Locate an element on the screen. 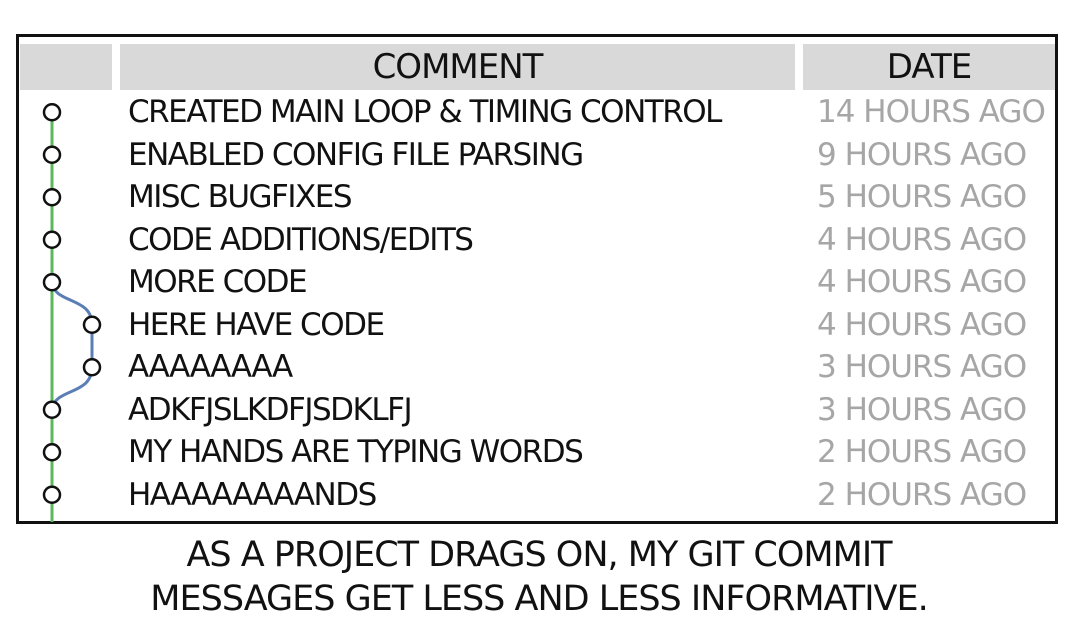 The width and height of the screenshot is (1078, 628). commit-message: MORE CODE is located at coordinates (218, 282).